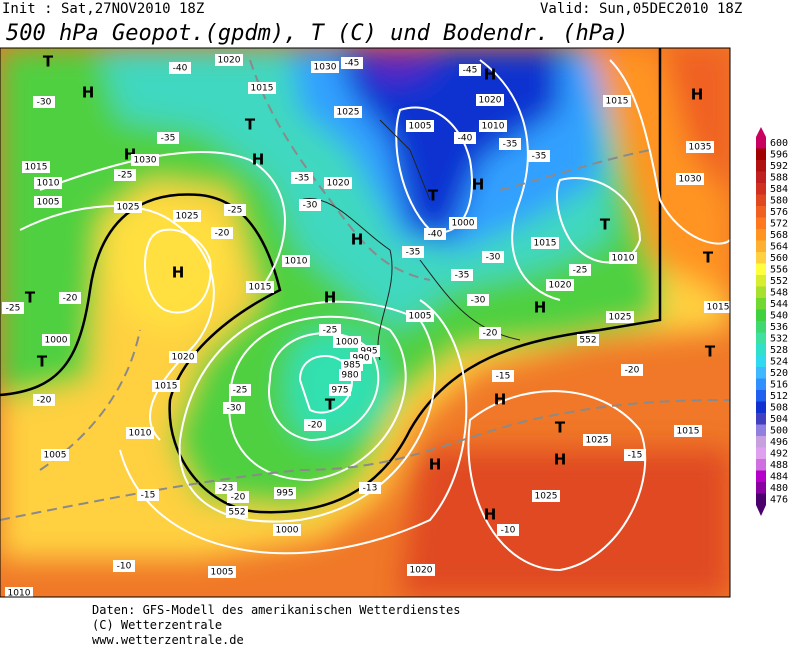  Describe the element at coordinates (779, 154) in the screenshot. I see `colorbar-label: 596` at that location.